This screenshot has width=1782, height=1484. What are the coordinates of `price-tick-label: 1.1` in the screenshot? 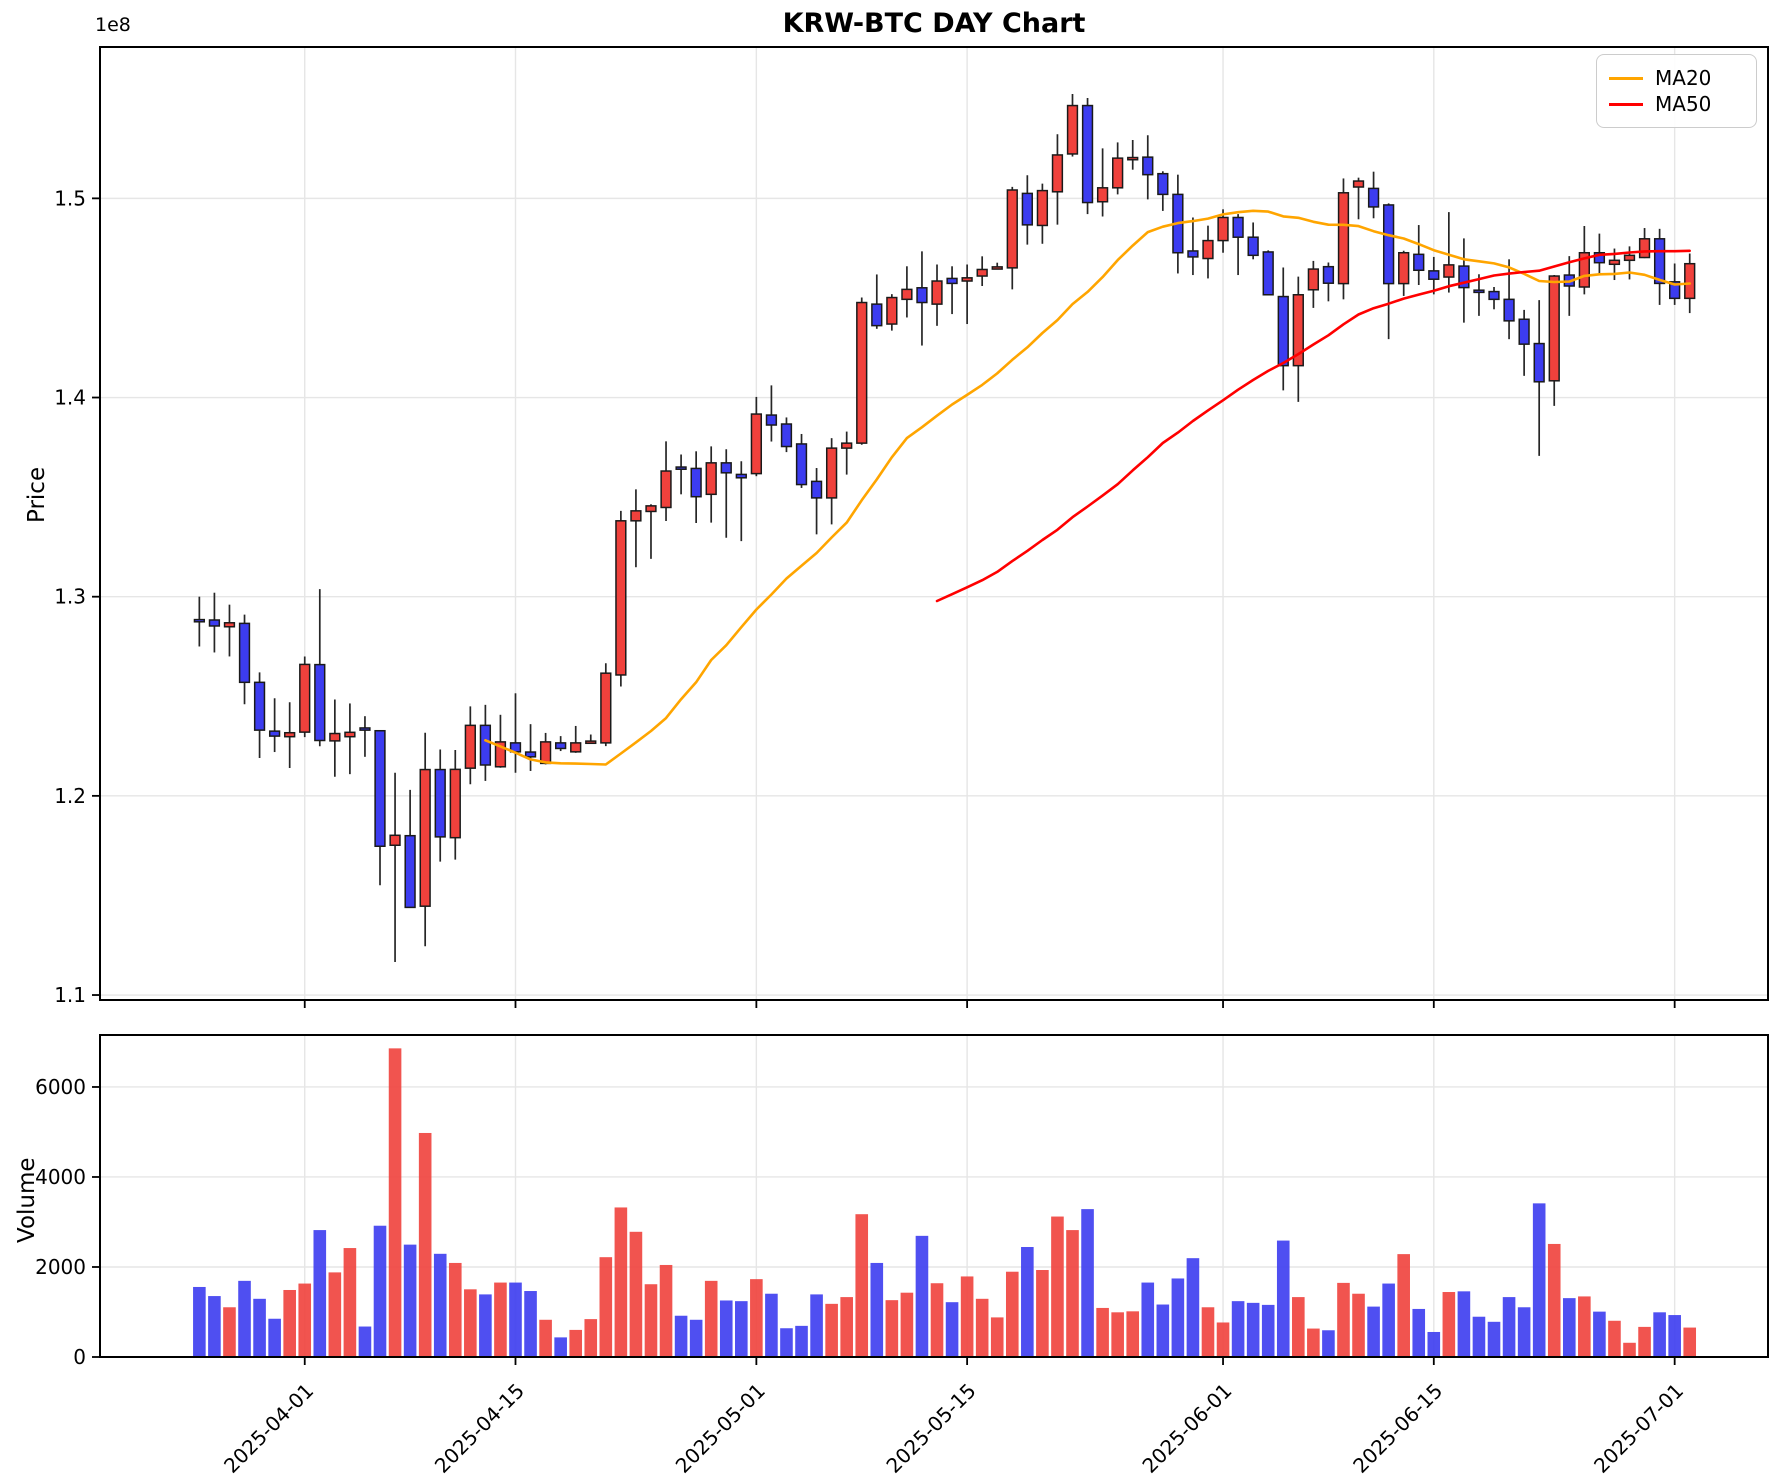 It's located at (70, 995).